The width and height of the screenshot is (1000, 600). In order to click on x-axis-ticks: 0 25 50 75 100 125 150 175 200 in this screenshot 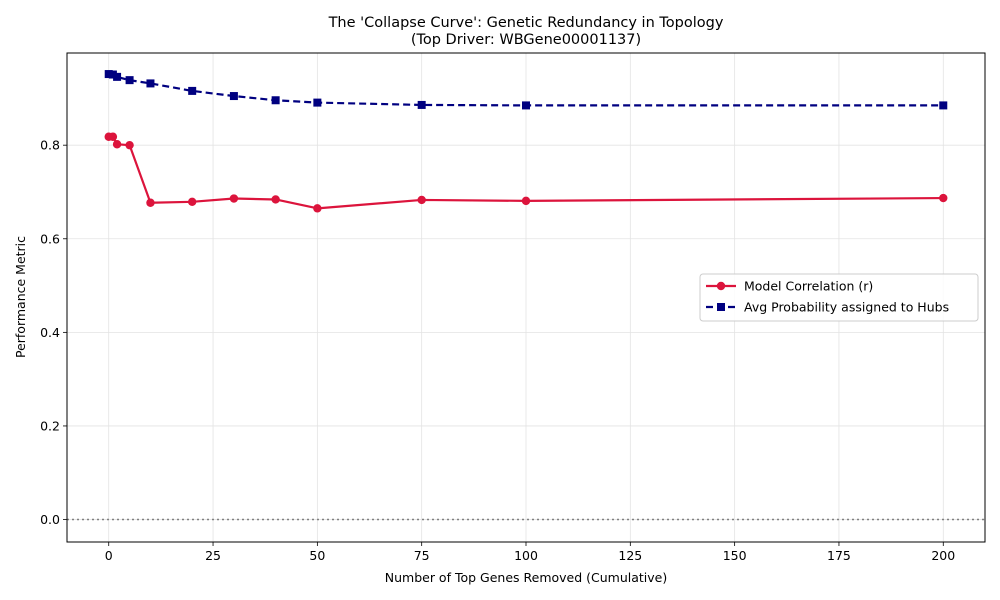, I will do `click(530, 552)`.